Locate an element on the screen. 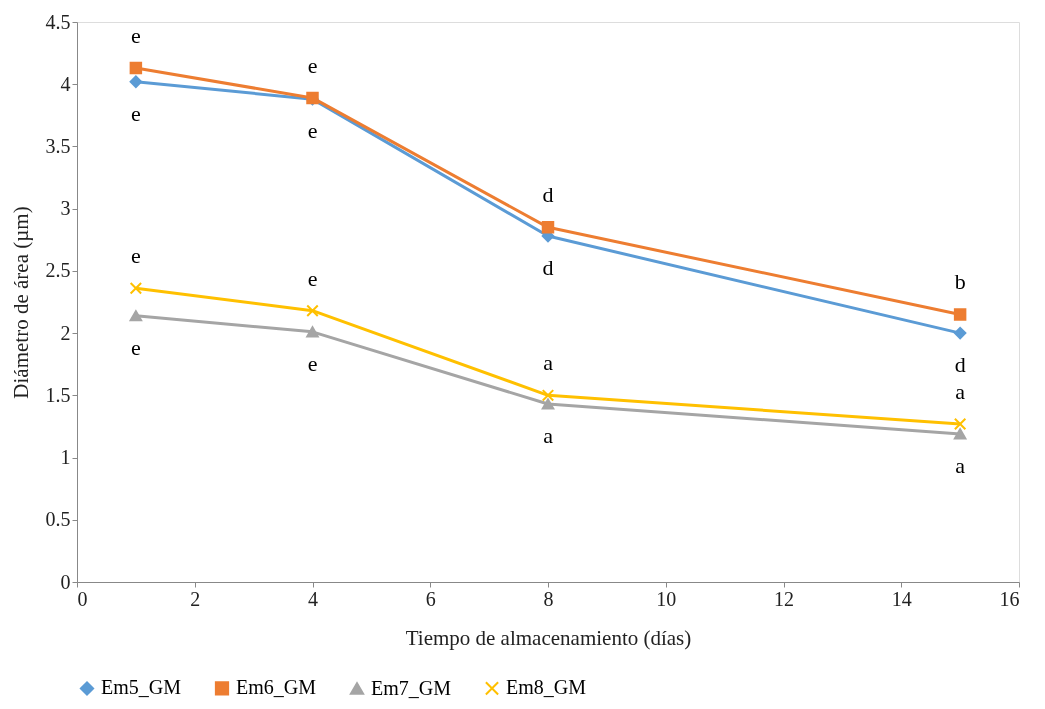 The width and height of the screenshot is (1045, 709). y-tick-label: 4.5 is located at coordinates (58, 21).